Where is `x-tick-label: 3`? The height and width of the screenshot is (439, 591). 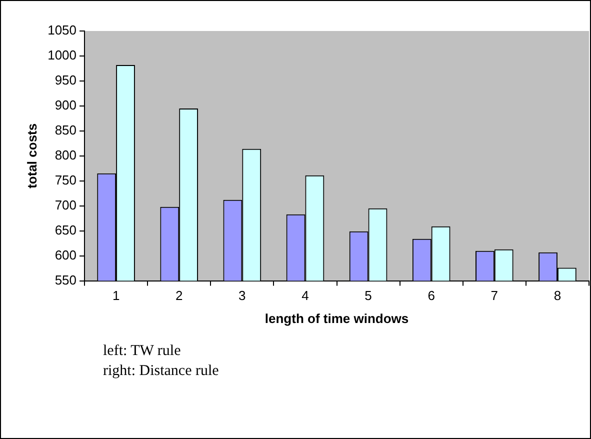
x-tick-label: 3 is located at coordinates (242, 296).